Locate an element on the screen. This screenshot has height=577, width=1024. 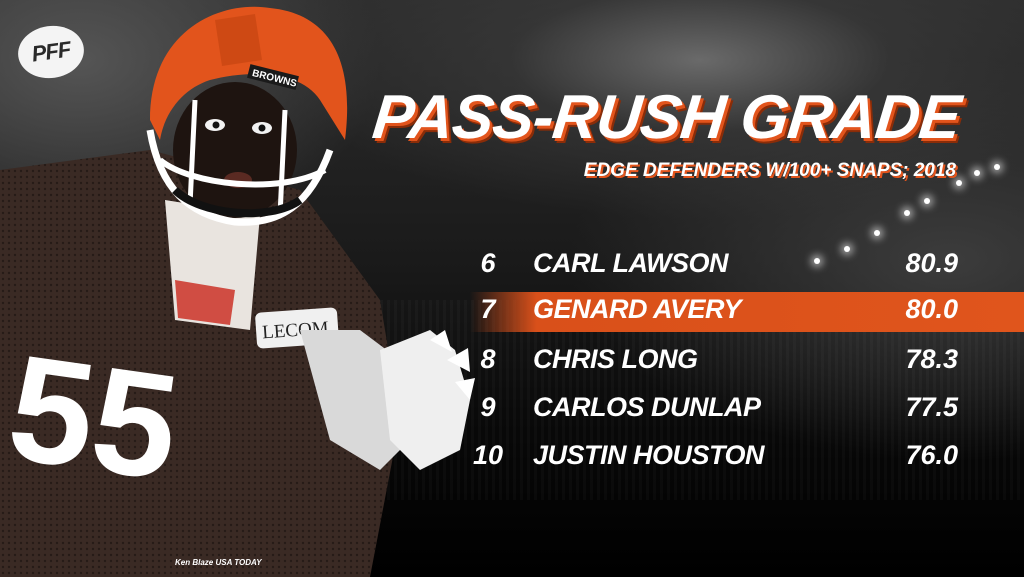
rank-number: 7 is located at coordinates (488, 309).